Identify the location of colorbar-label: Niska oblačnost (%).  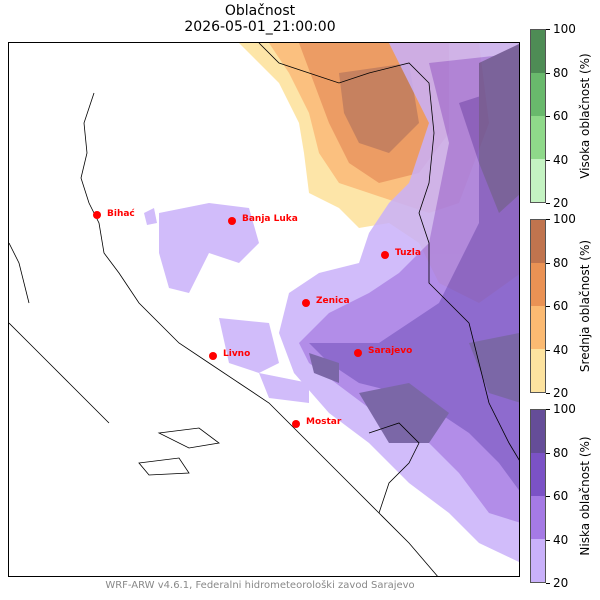
(585, 496).